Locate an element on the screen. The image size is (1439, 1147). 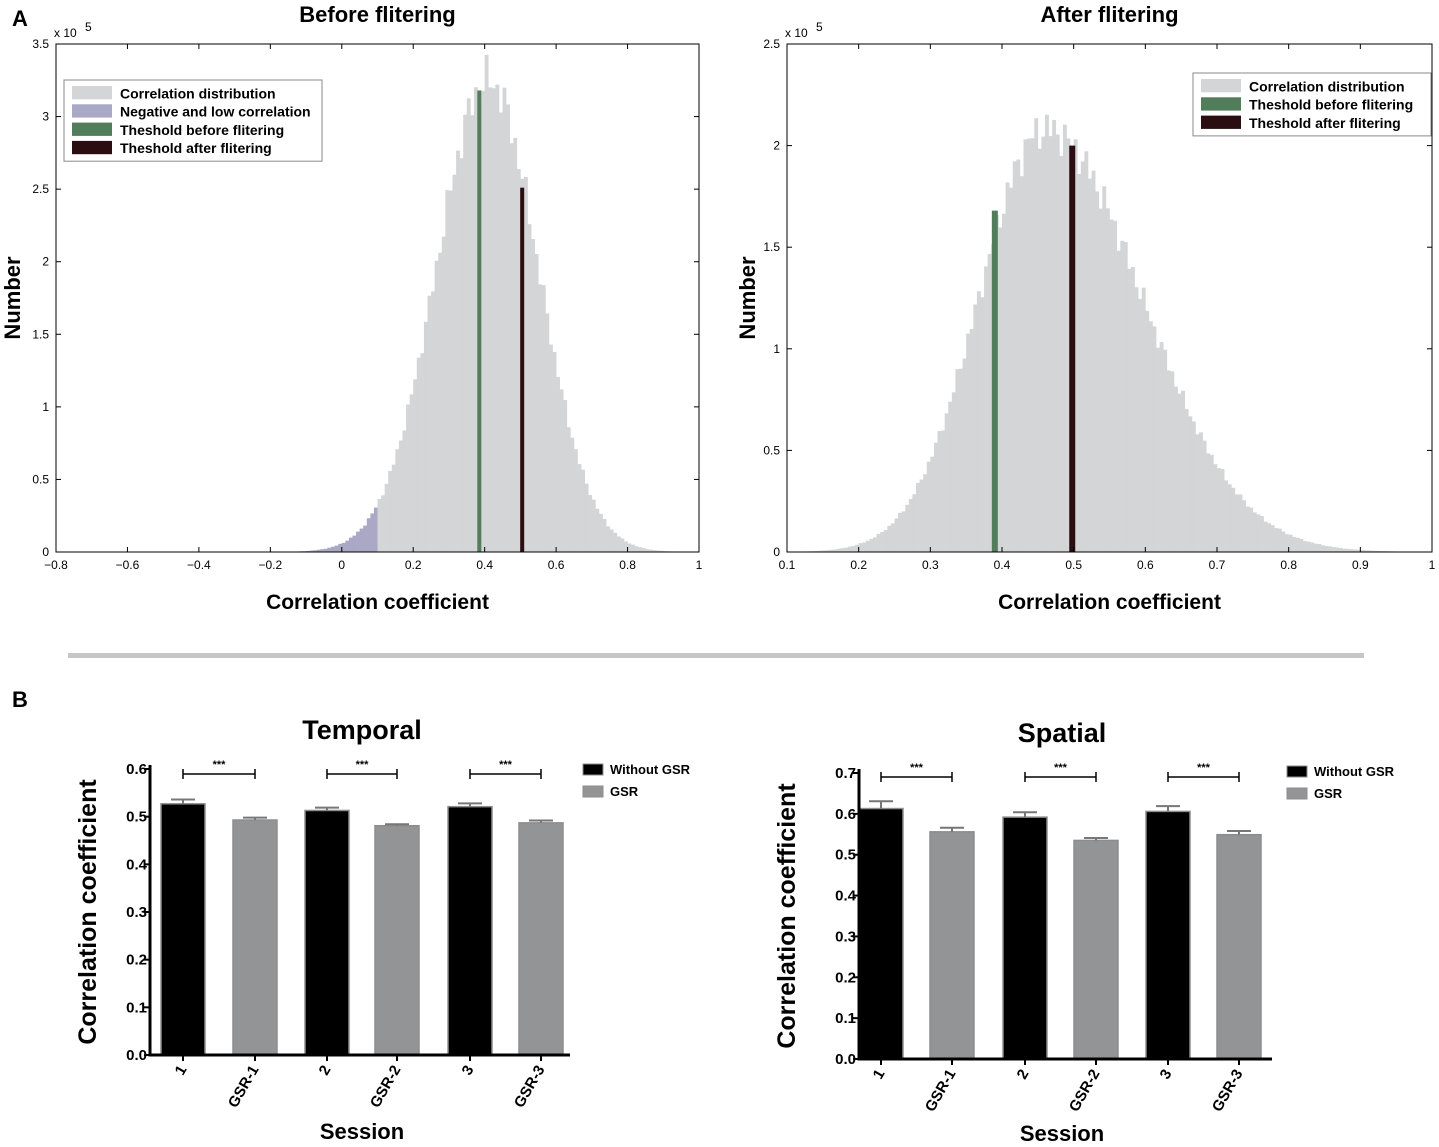
y-tick-label: 0.3 is located at coordinates (136, 912).